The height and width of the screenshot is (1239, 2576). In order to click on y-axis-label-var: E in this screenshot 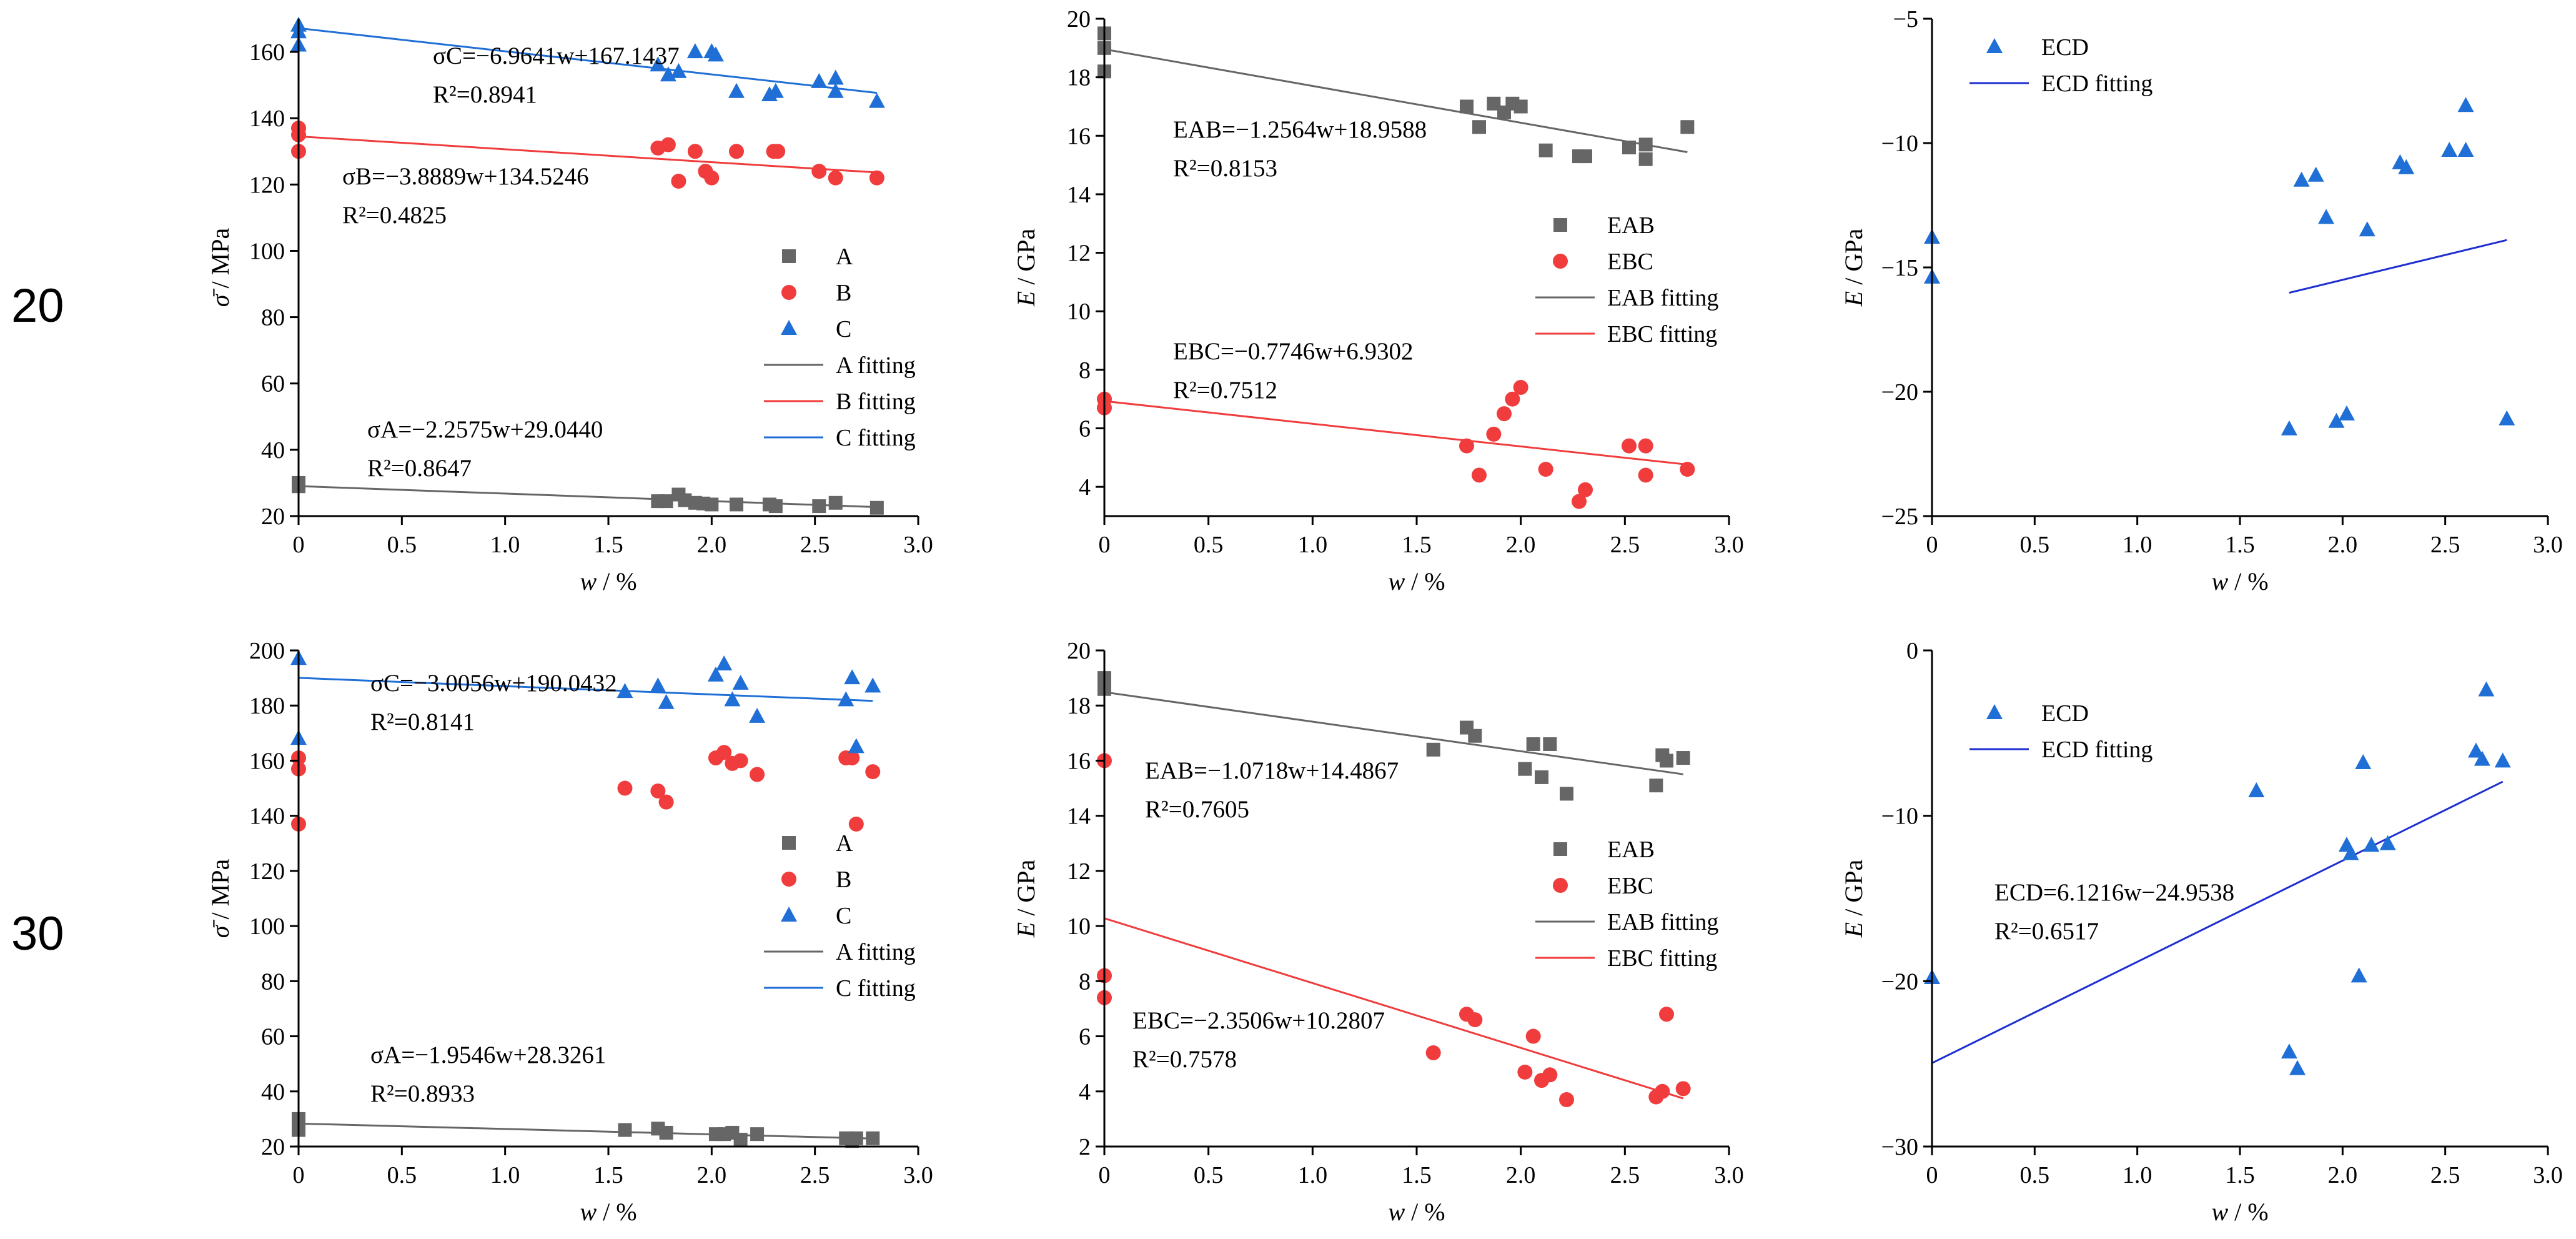, I will do `click(1026, 299)`.